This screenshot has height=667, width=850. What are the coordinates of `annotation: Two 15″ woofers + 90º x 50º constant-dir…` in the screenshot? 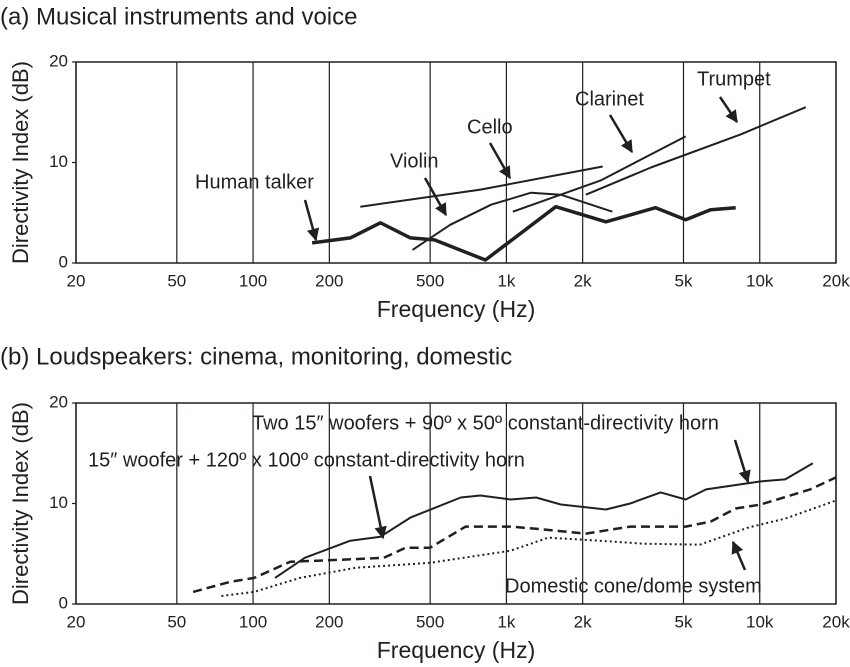 It's located at (485, 423).